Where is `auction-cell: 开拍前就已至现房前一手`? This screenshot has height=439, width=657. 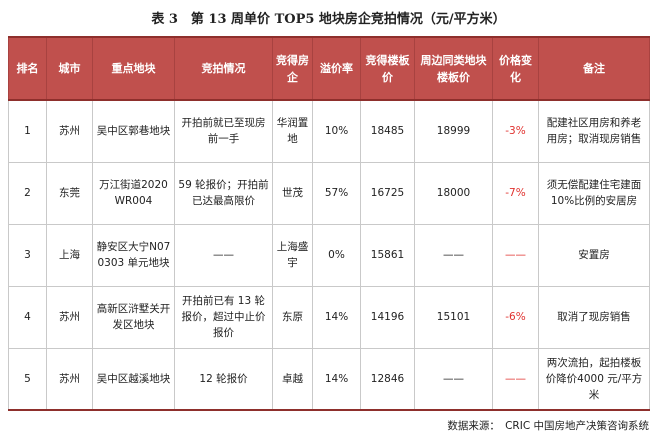 auction-cell: 开拍前就已至现房前一手 is located at coordinates (223, 131).